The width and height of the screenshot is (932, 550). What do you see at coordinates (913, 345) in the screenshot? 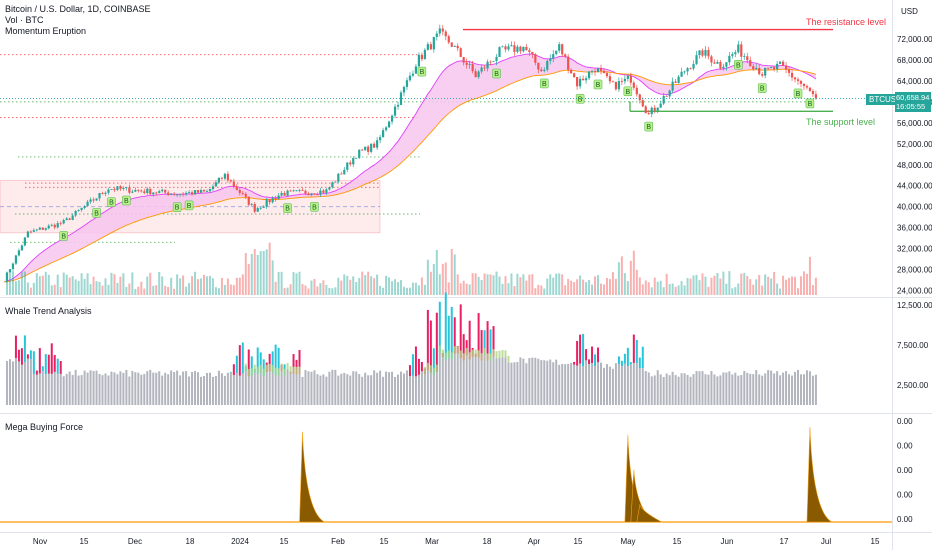
I see `whale-tick-label: 7,500.00` at bounding box center [913, 345].